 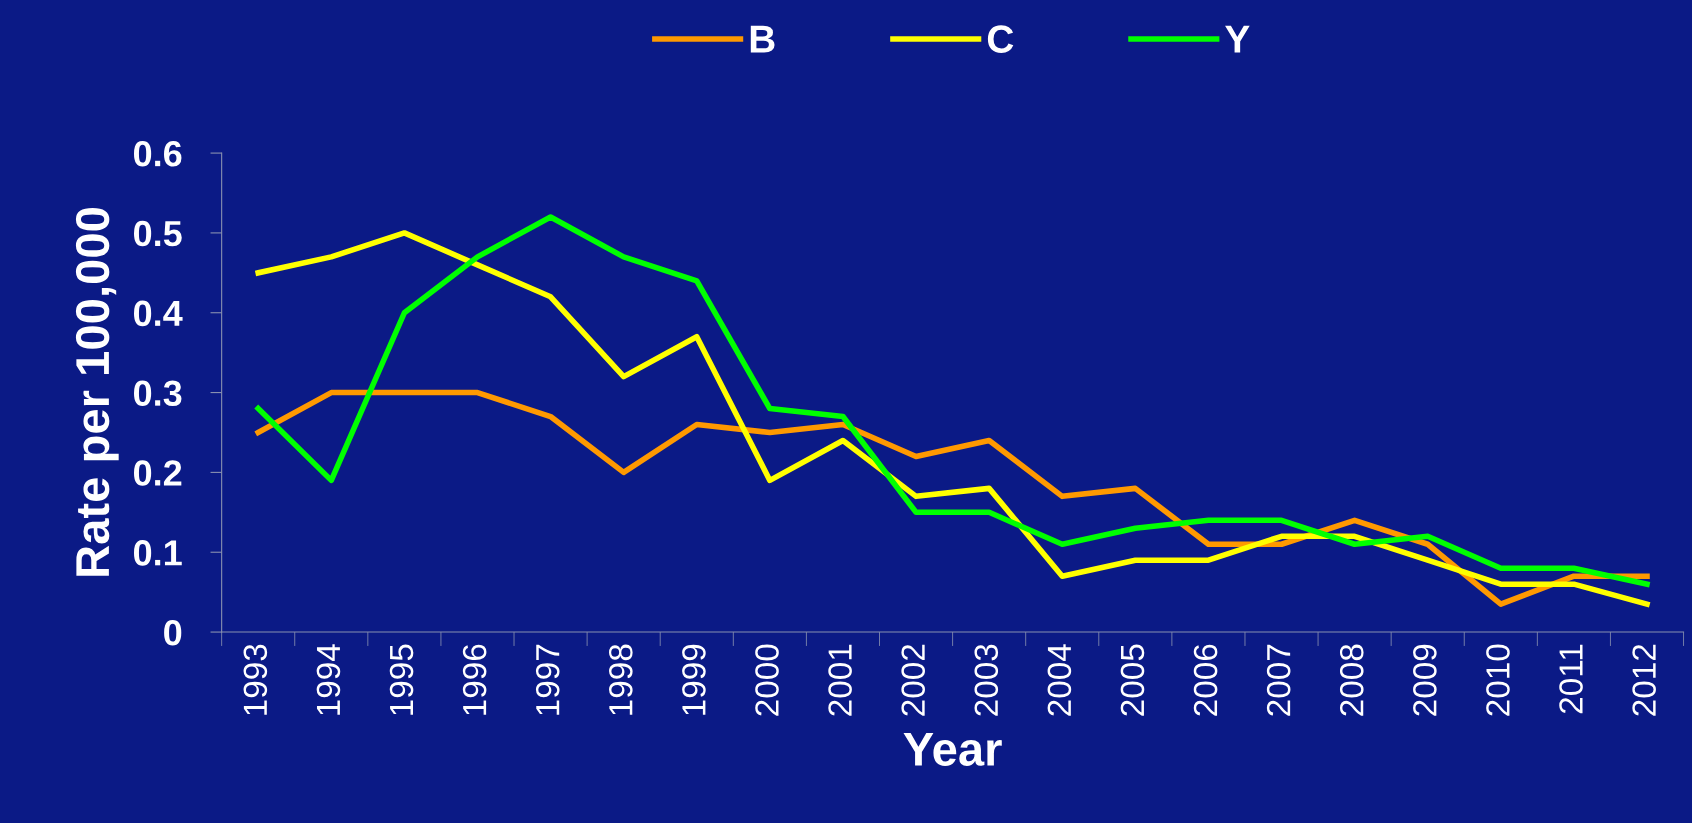 What do you see at coordinates (1498, 680) in the screenshot?
I see `x-tick-label: 2010` at bounding box center [1498, 680].